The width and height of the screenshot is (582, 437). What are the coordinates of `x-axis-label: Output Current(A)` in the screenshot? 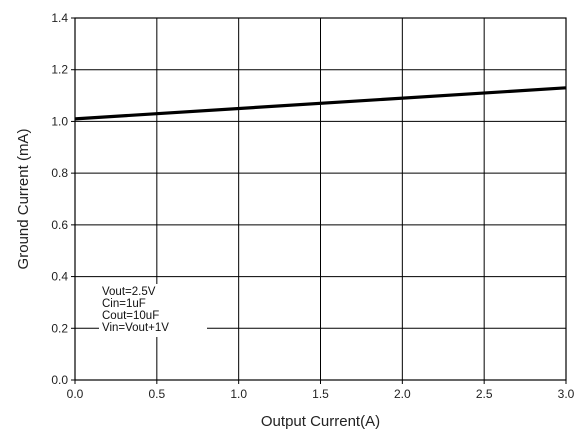 It's located at (320, 421).